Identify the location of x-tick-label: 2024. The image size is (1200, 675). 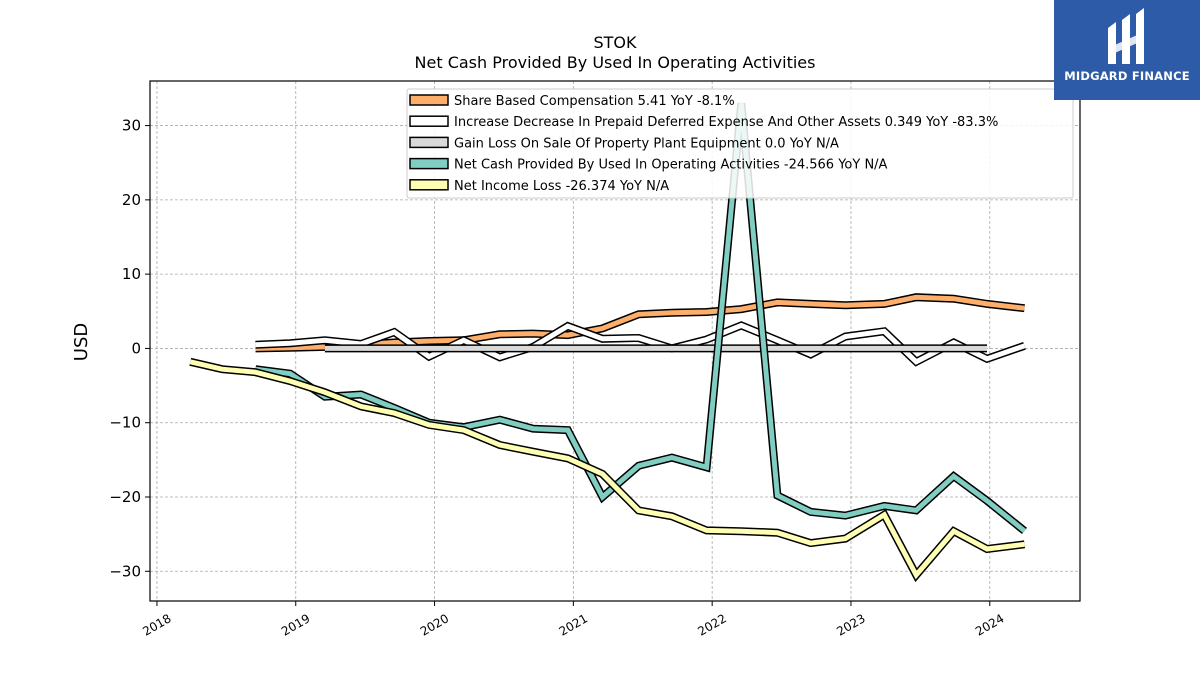
(989, 624).